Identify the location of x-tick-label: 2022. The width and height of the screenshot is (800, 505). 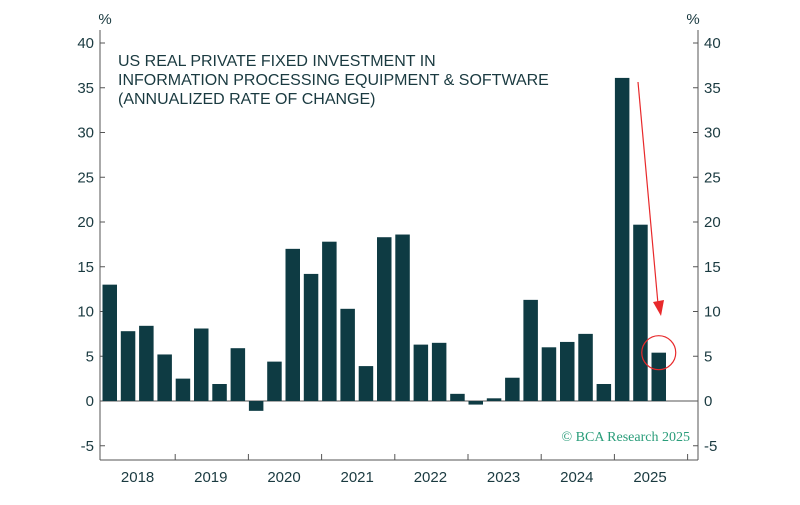
(430, 477).